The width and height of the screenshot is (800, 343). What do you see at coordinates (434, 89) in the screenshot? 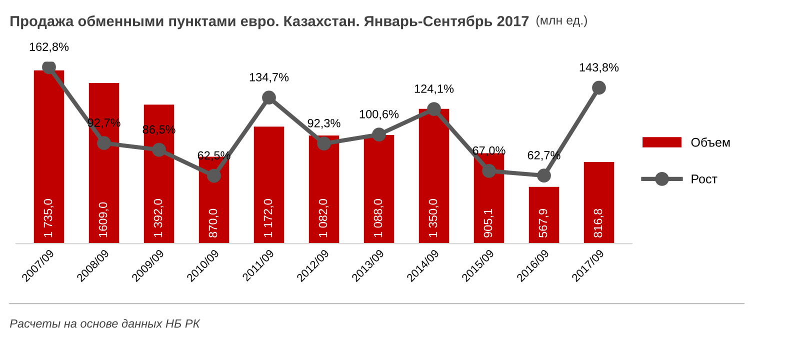
I see `data-label: 124,1%` at bounding box center [434, 89].